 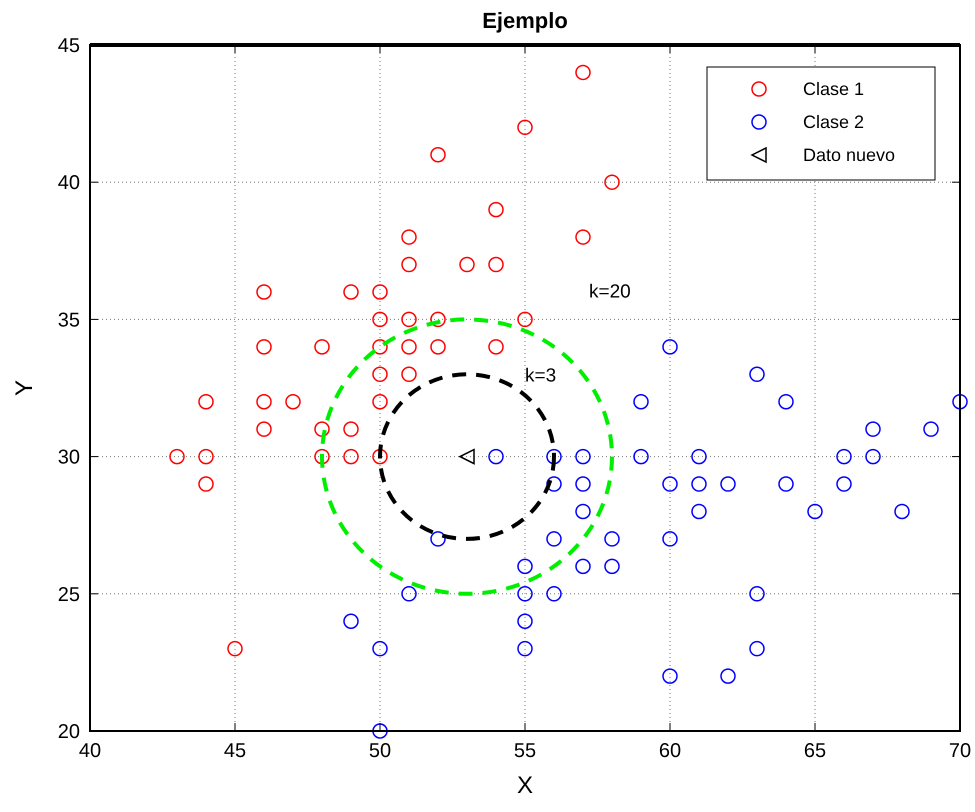 I want to click on x-tick-label: 45, so click(x=235, y=751).